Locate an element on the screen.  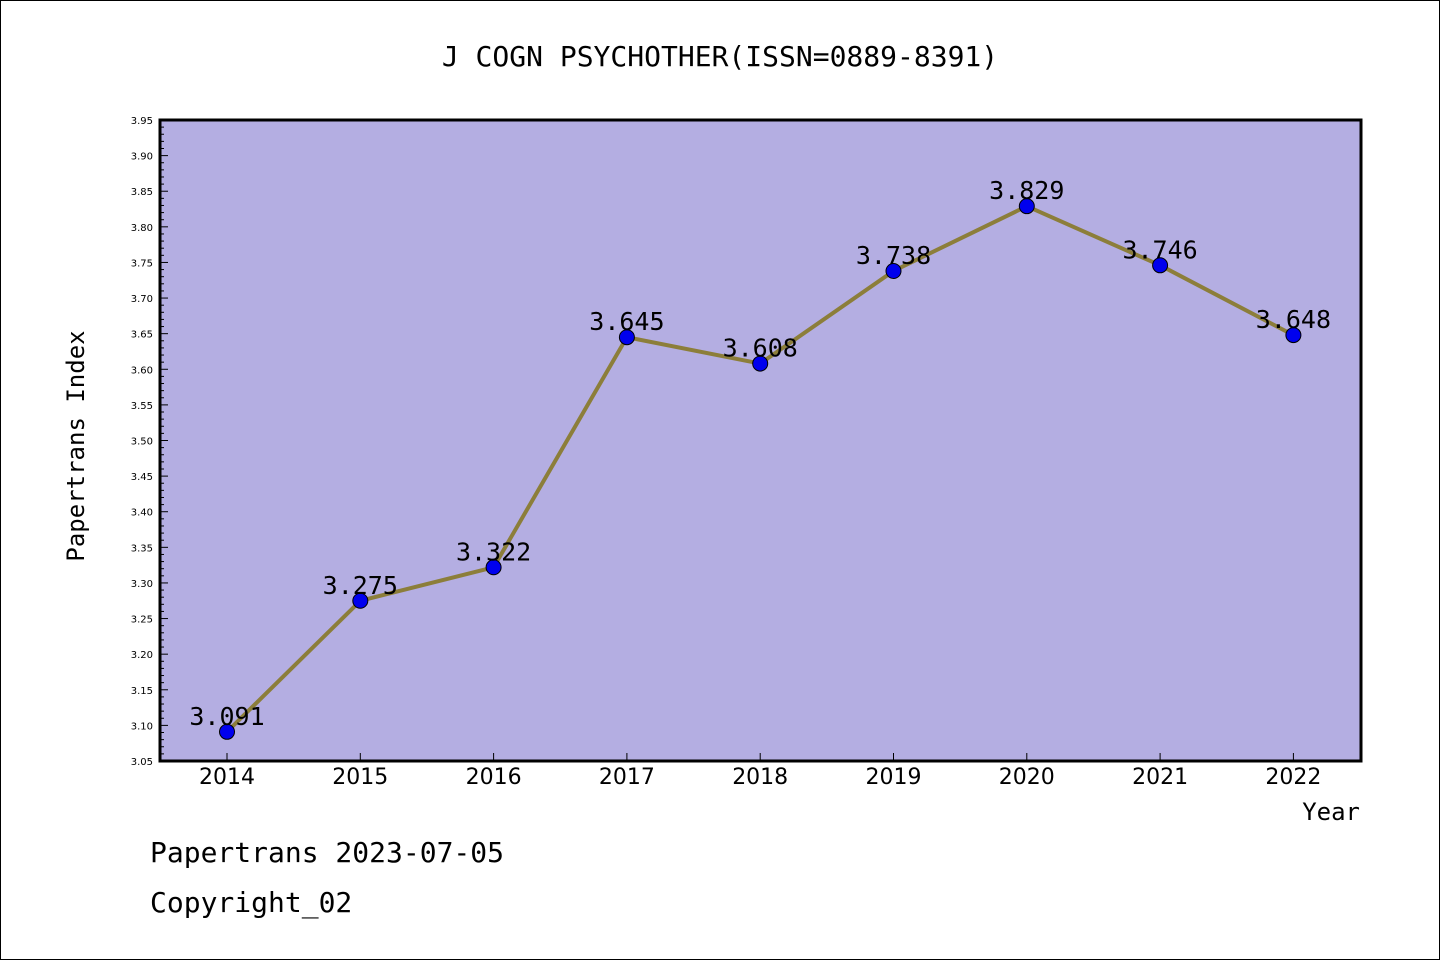
y-tick-label: 3.60 is located at coordinates (142, 370).